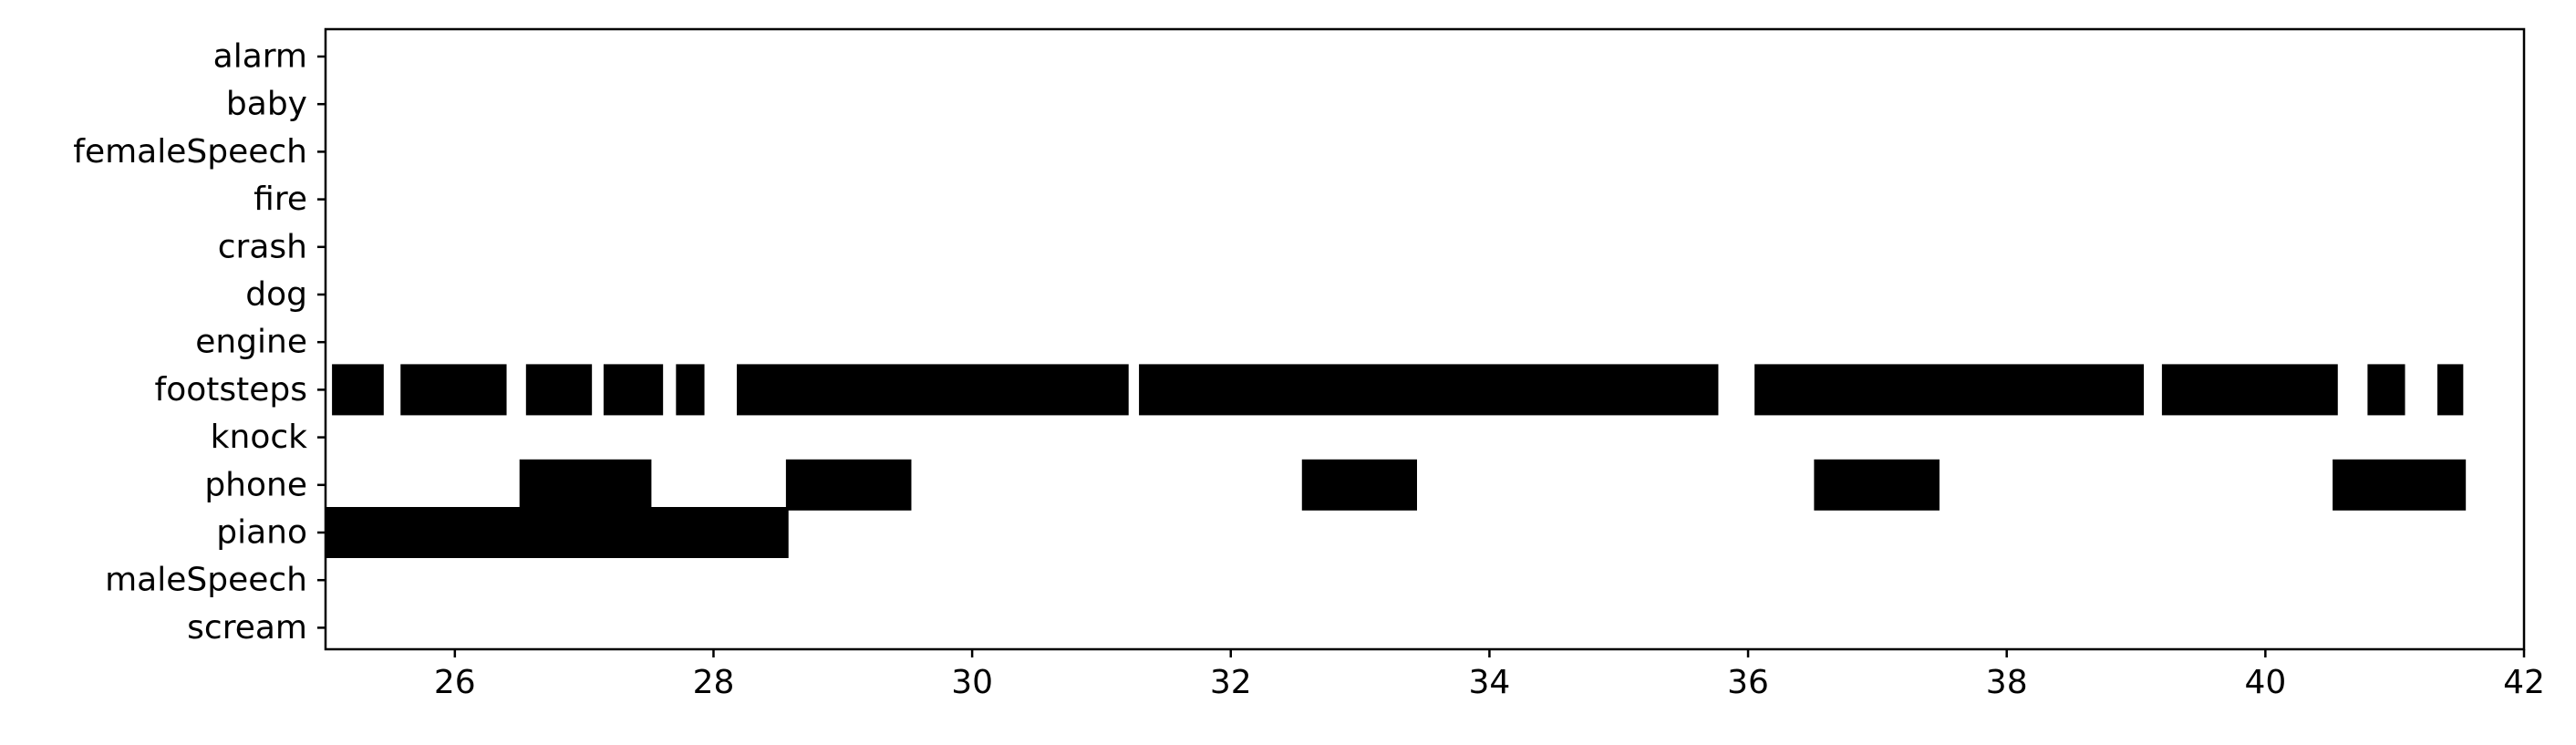 This screenshot has height=745, width=2576. Describe the element at coordinates (2524, 682) in the screenshot. I see `xtick-label-42: 42` at that location.